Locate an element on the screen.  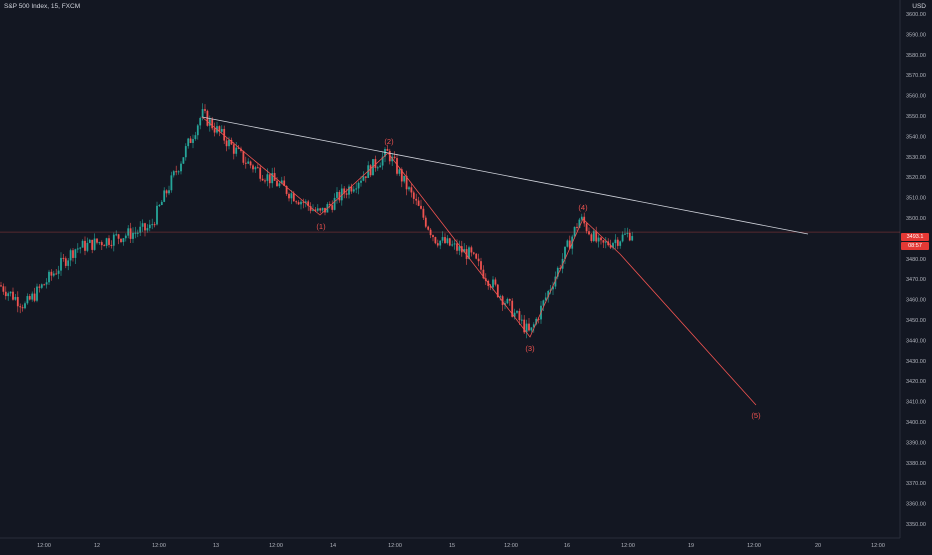
time-tick-label: 19 is located at coordinates (691, 546).